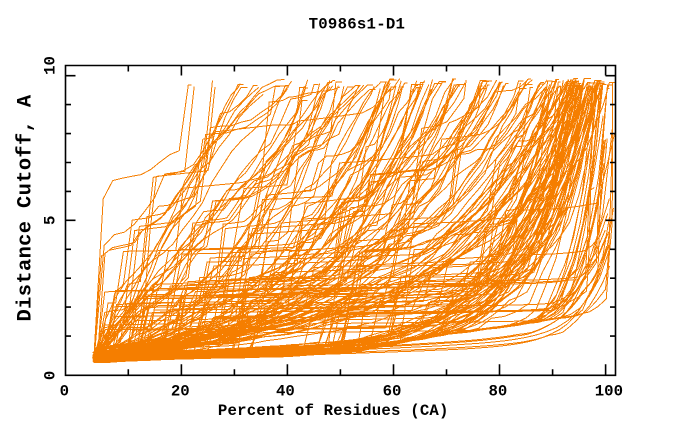 Image resolution: width=680 pixels, height=440 pixels. What do you see at coordinates (51, 220) in the screenshot?
I see `svg-text: 5` at bounding box center [51, 220].